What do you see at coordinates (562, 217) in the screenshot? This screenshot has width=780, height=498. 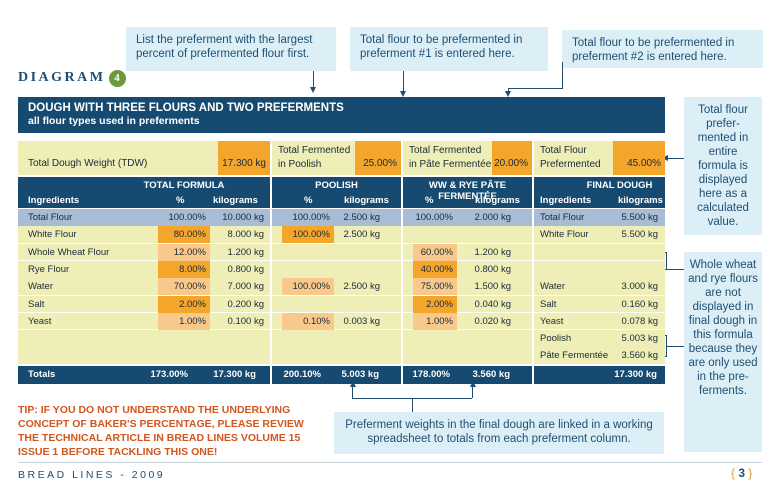 I see `final-ingredient-name: Total Flour` at bounding box center [562, 217].